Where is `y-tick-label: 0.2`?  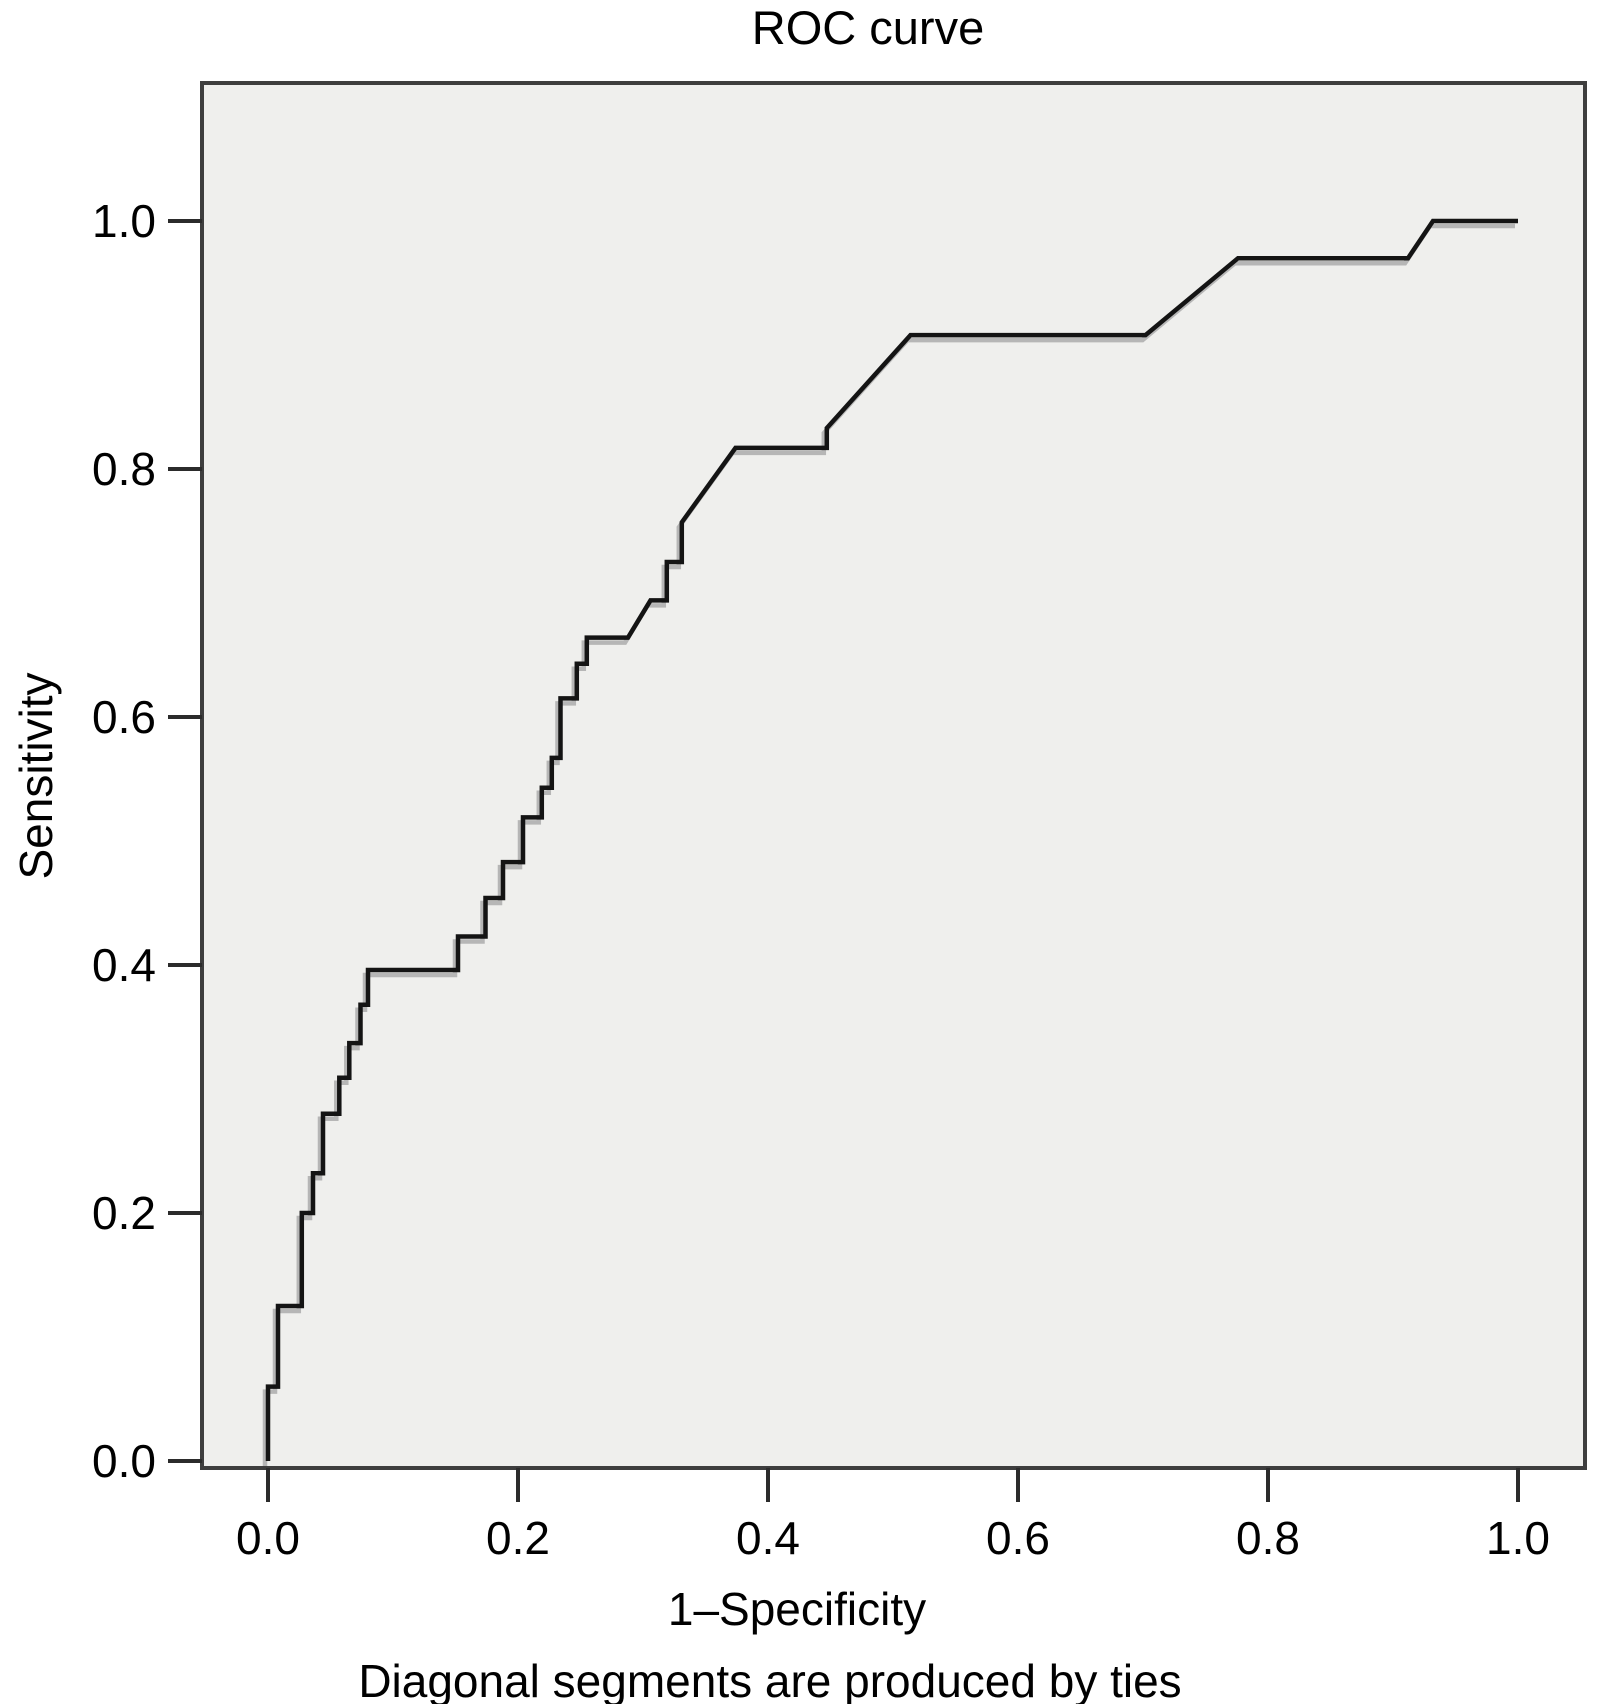 y-tick-label: 0.2 is located at coordinates (124, 1213).